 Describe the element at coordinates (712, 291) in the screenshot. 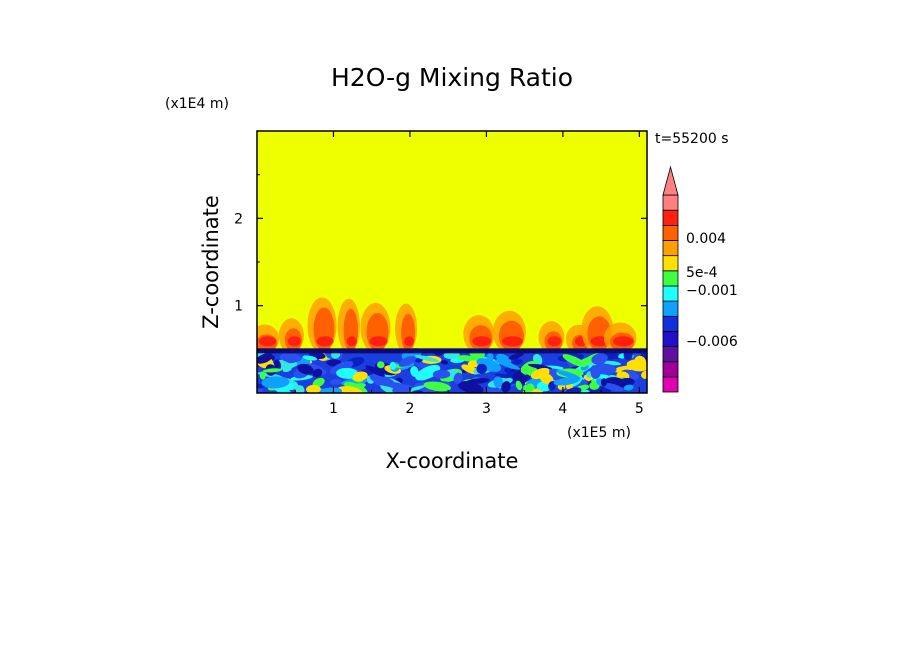

I see `colorbar-label: −0.001` at that location.